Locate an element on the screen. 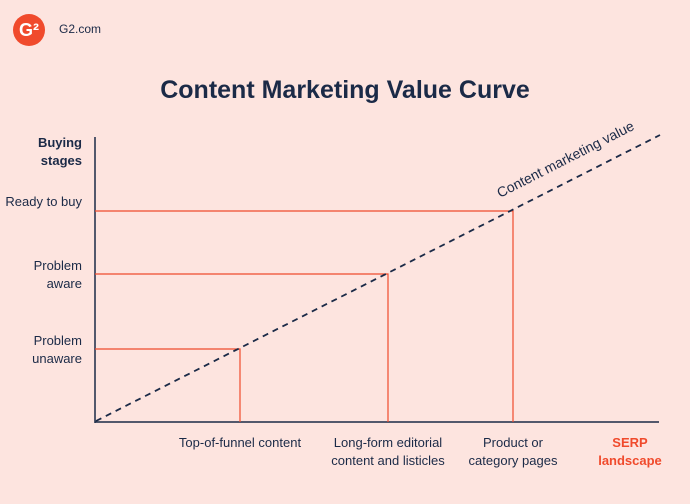 The image size is (690, 504). guide-problem-aware is located at coordinates (242, 347).